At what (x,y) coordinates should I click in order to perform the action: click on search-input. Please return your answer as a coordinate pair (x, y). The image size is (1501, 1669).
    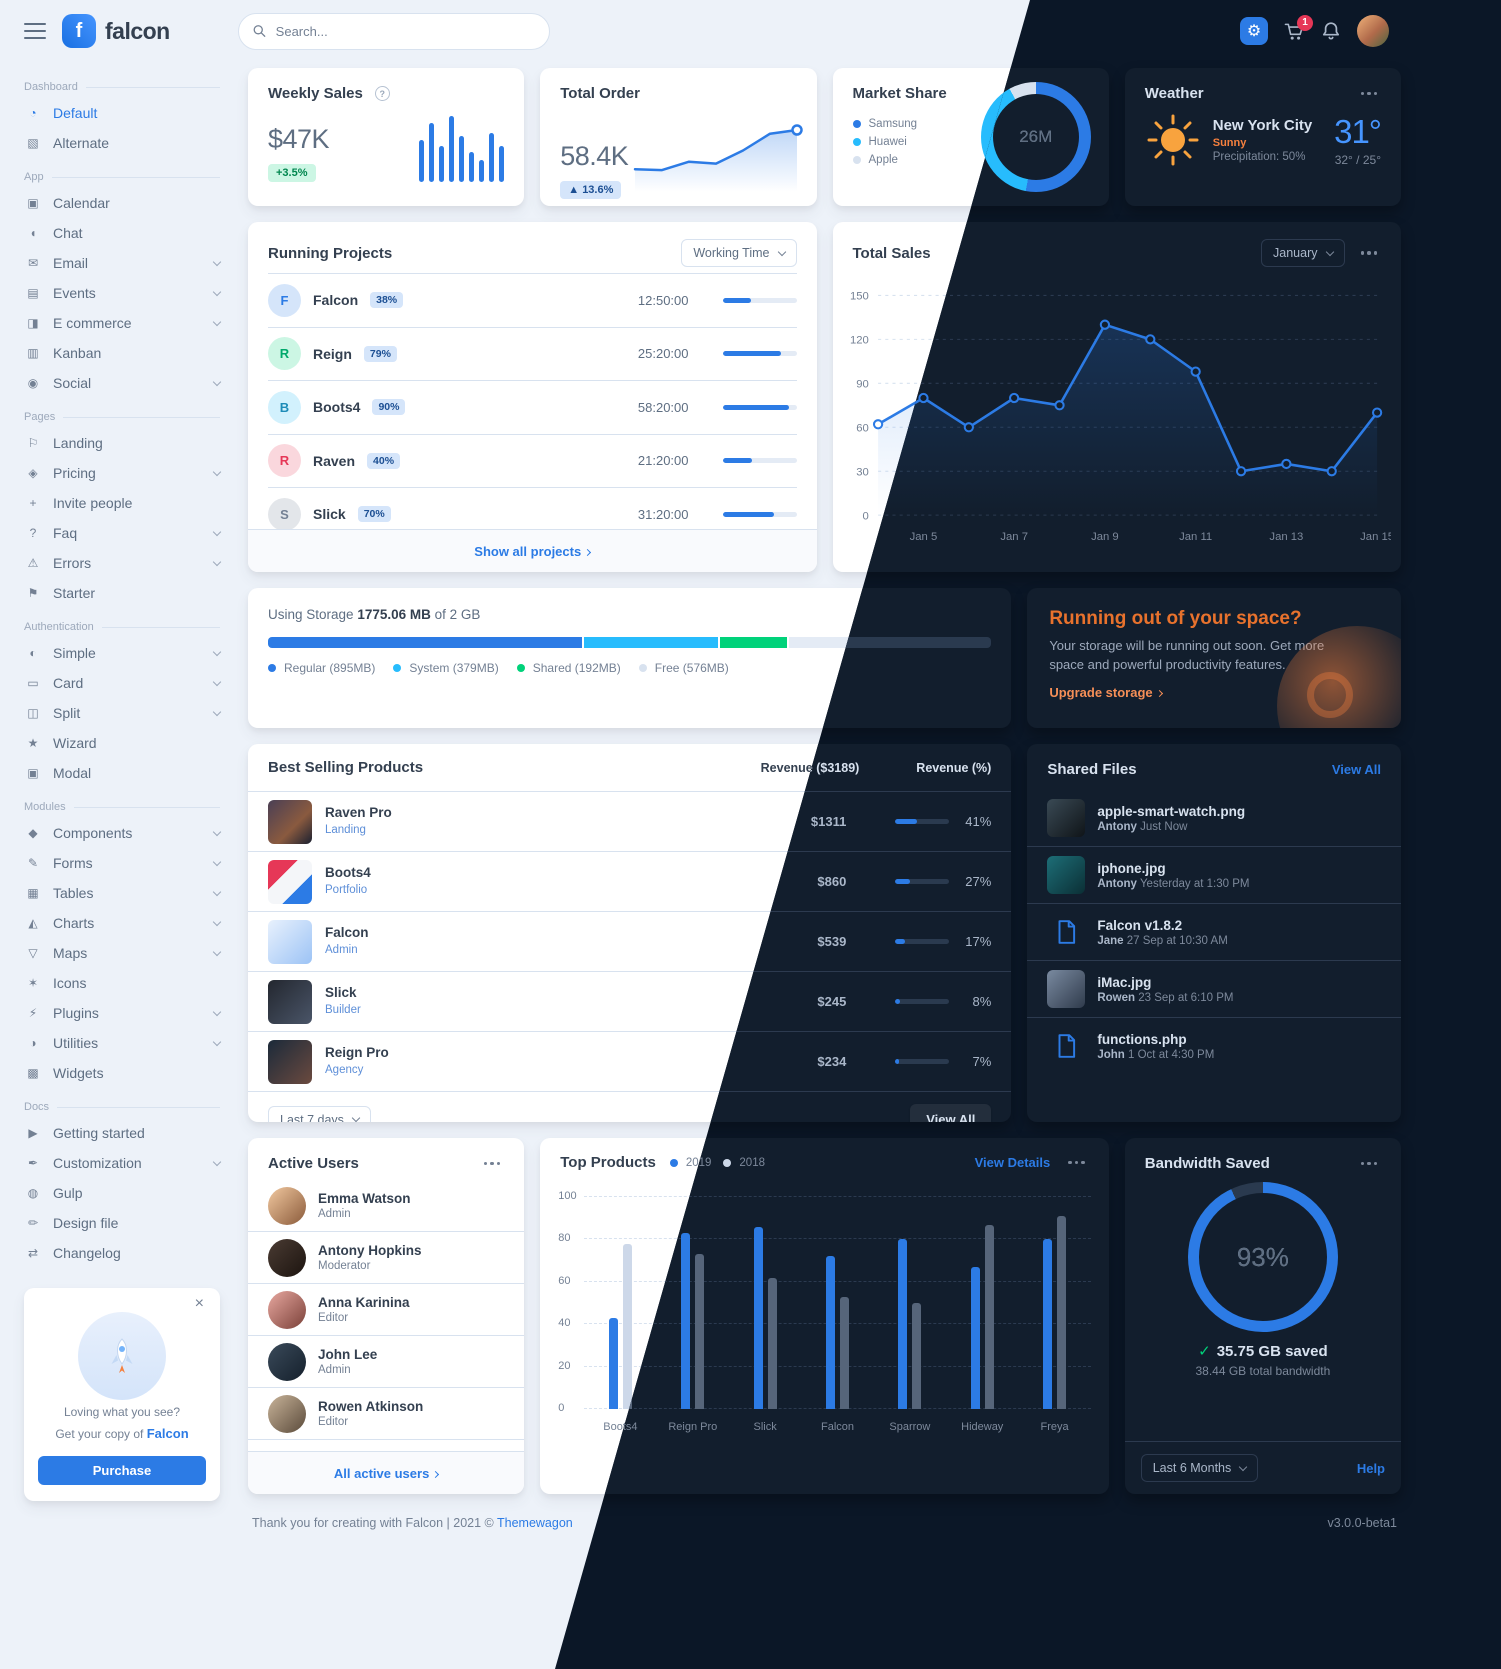
    Looking at the image, I should click on (393, 31).